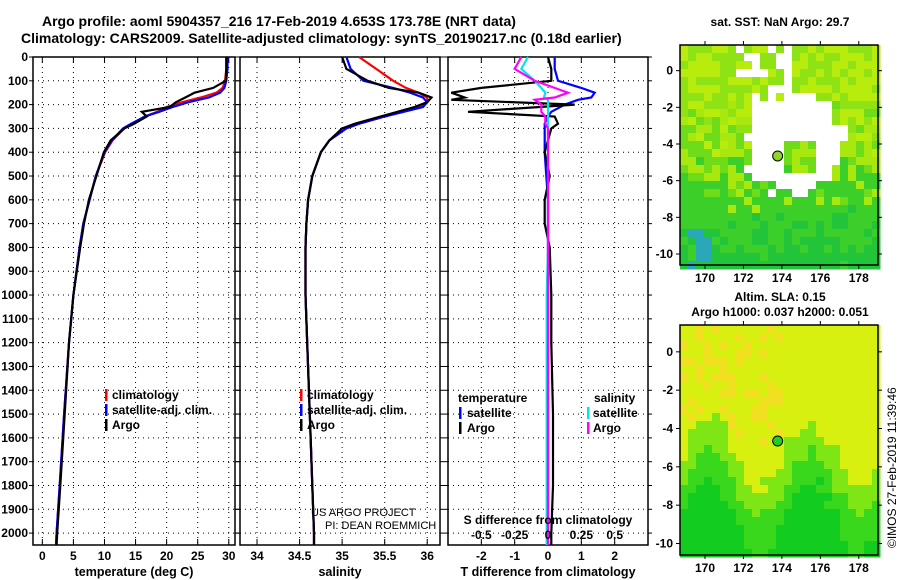  What do you see at coordinates (705, 278) in the screenshot?
I see `map-x-tick-label: 170` at bounding box center [705, 278].